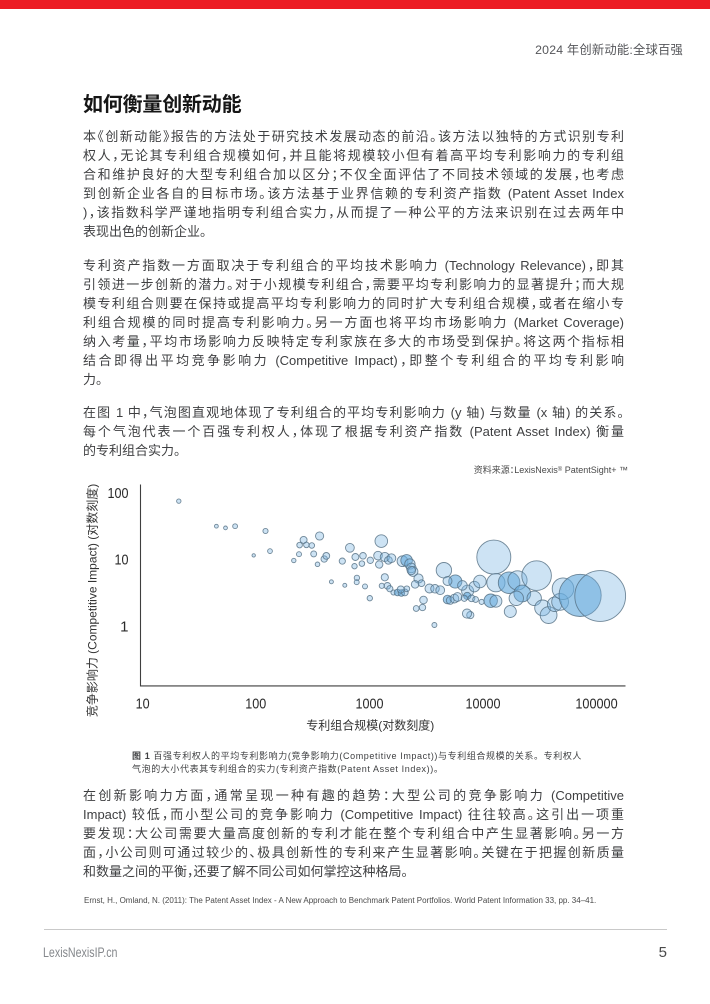 The height and width of the screenshot is (1004, 710). What do you see at coordinates (370, 703) in the screenshot?
I see `svg-text: 1000` at bounding box center [370, 703].